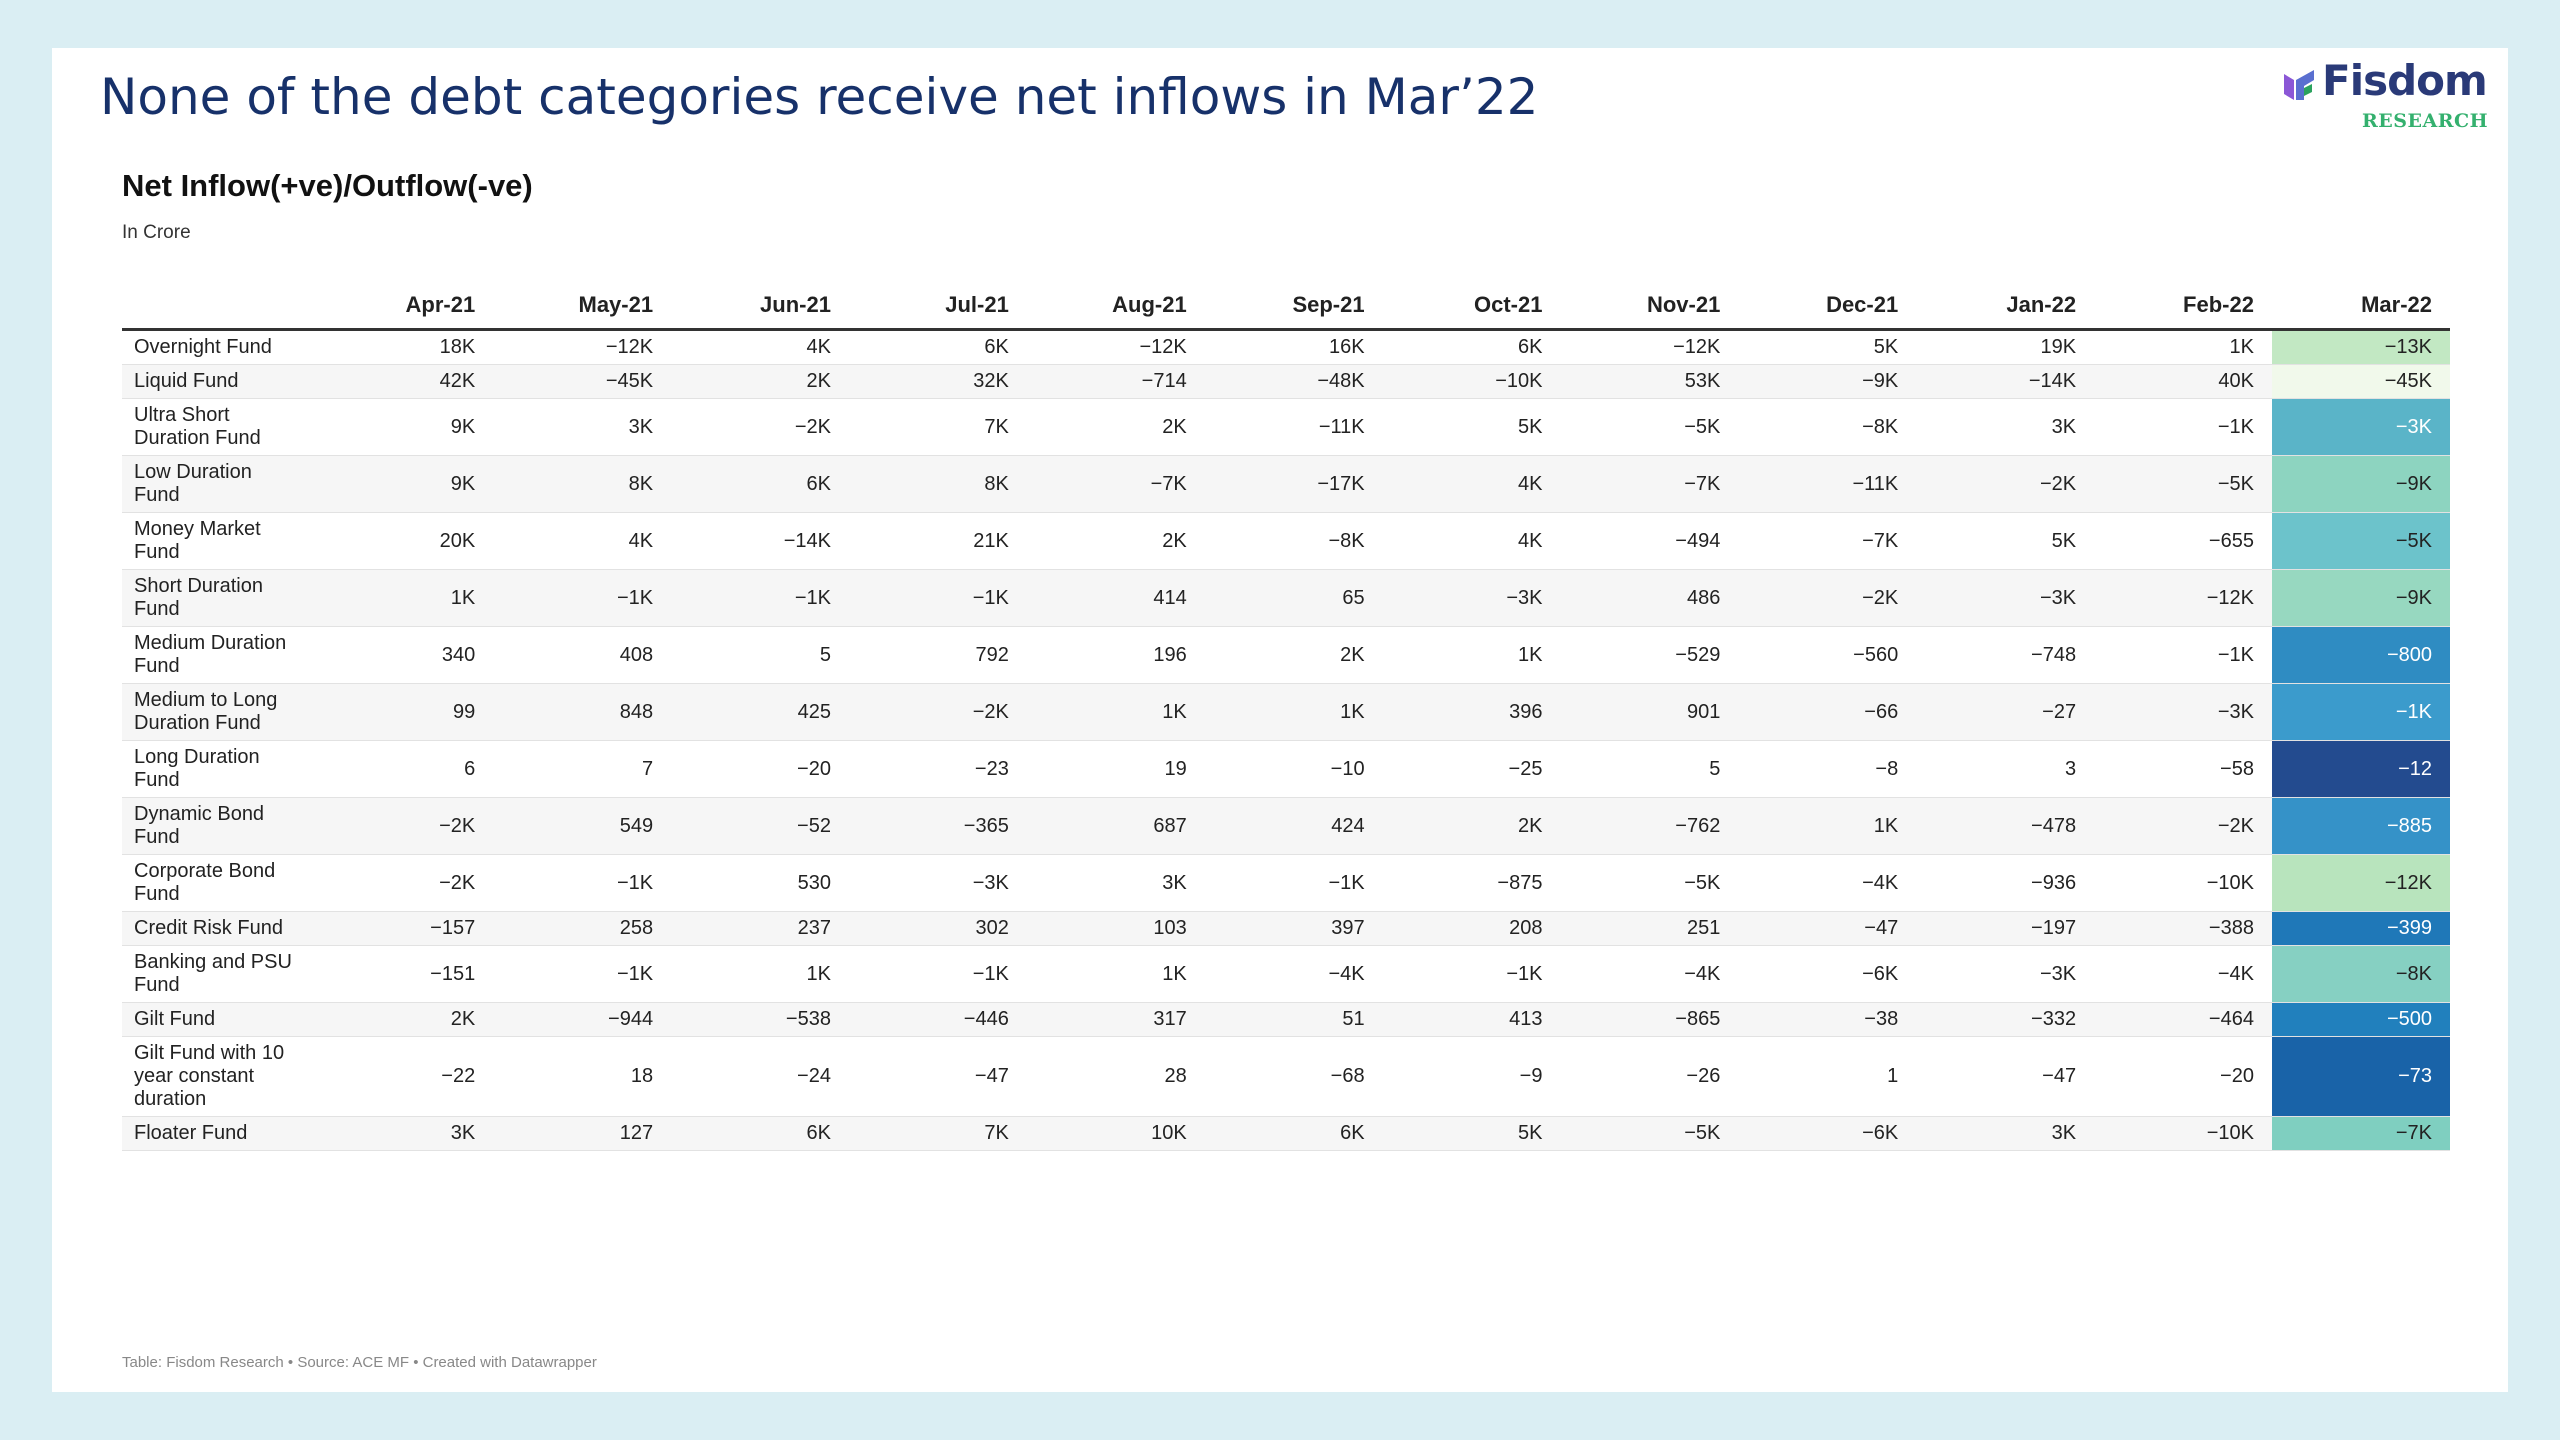 Image resolution: width=2560 pixels, height=1440 pixels. What do you see at coordinates (937, 347) in the screenshot?
I see `cell-jul-21: 6K` at bounding box center [937, 347].